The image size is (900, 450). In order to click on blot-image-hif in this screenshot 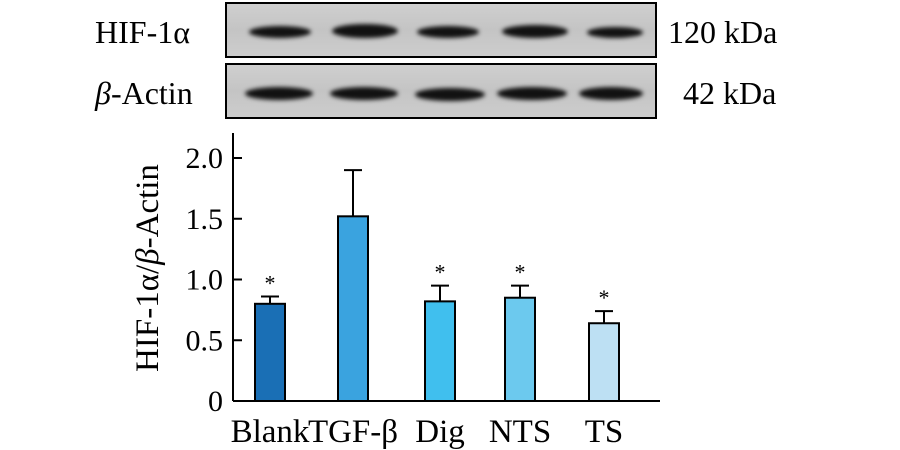, I will do `click(441, 30)`.